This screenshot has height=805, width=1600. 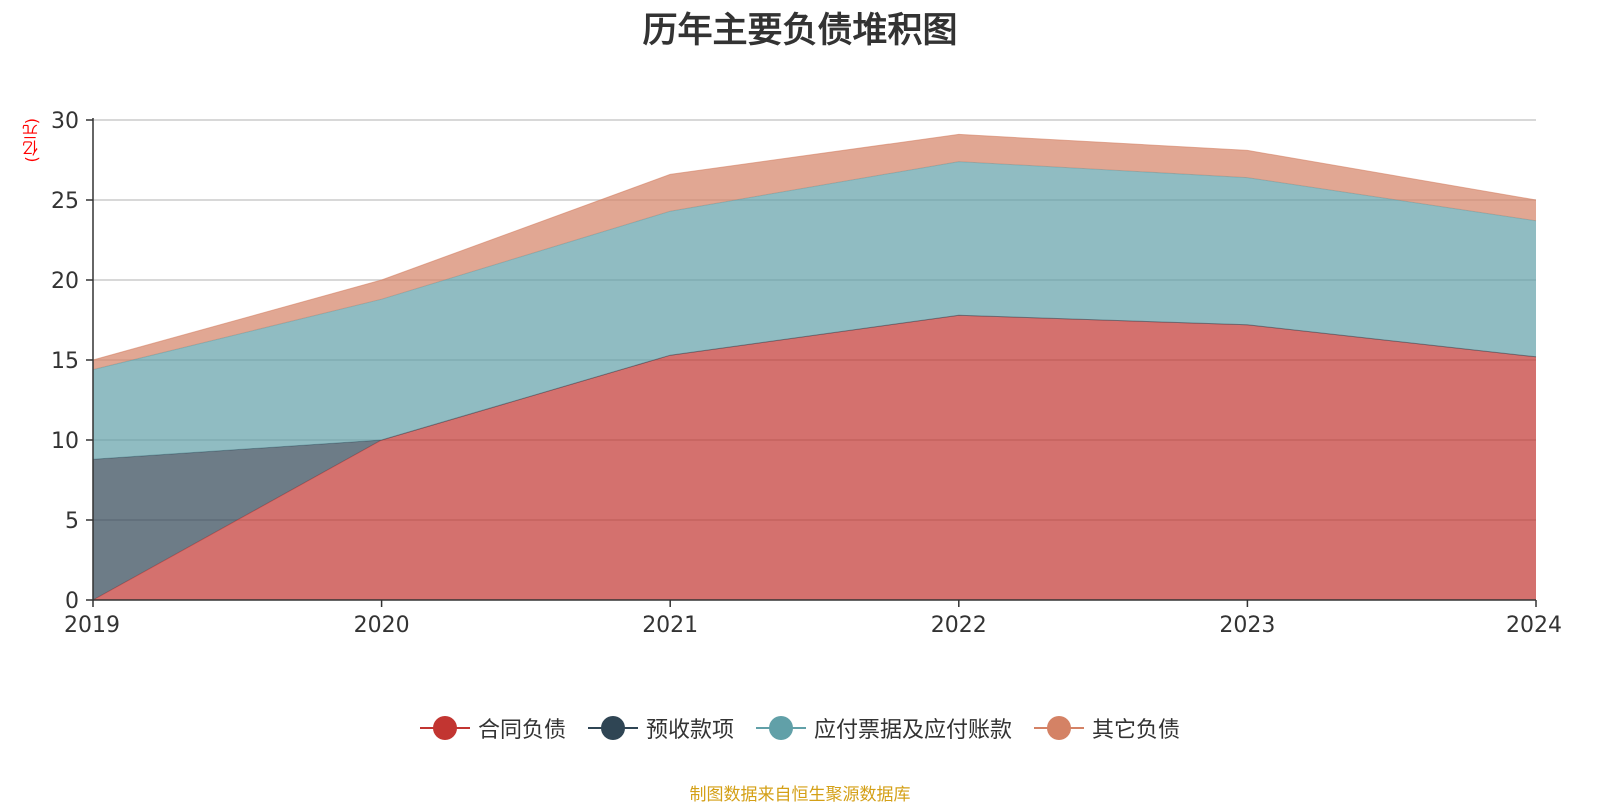 I want to click on chart-title: 历年主要负债堆积图, so click(x=800, y=31).